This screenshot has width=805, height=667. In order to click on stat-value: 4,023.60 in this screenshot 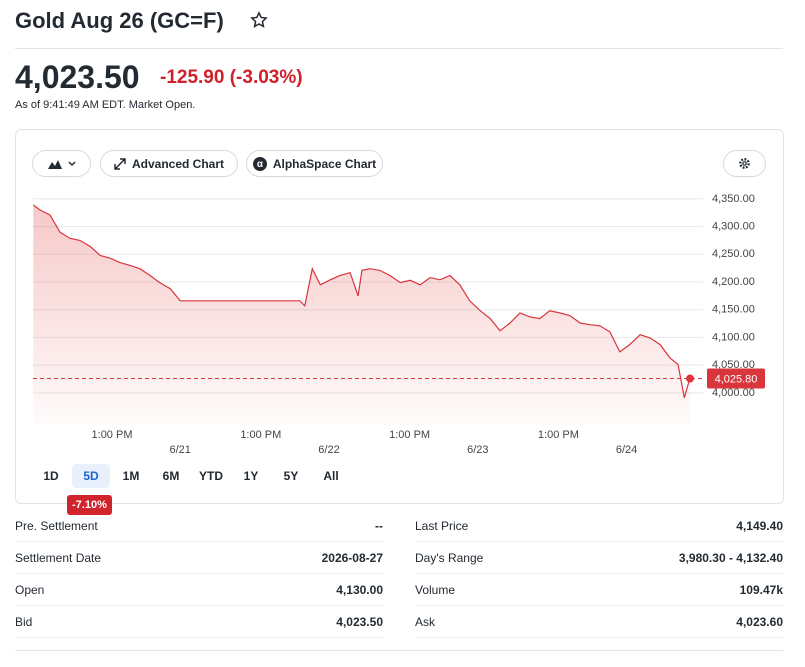, I will do `click(759, 621)`.